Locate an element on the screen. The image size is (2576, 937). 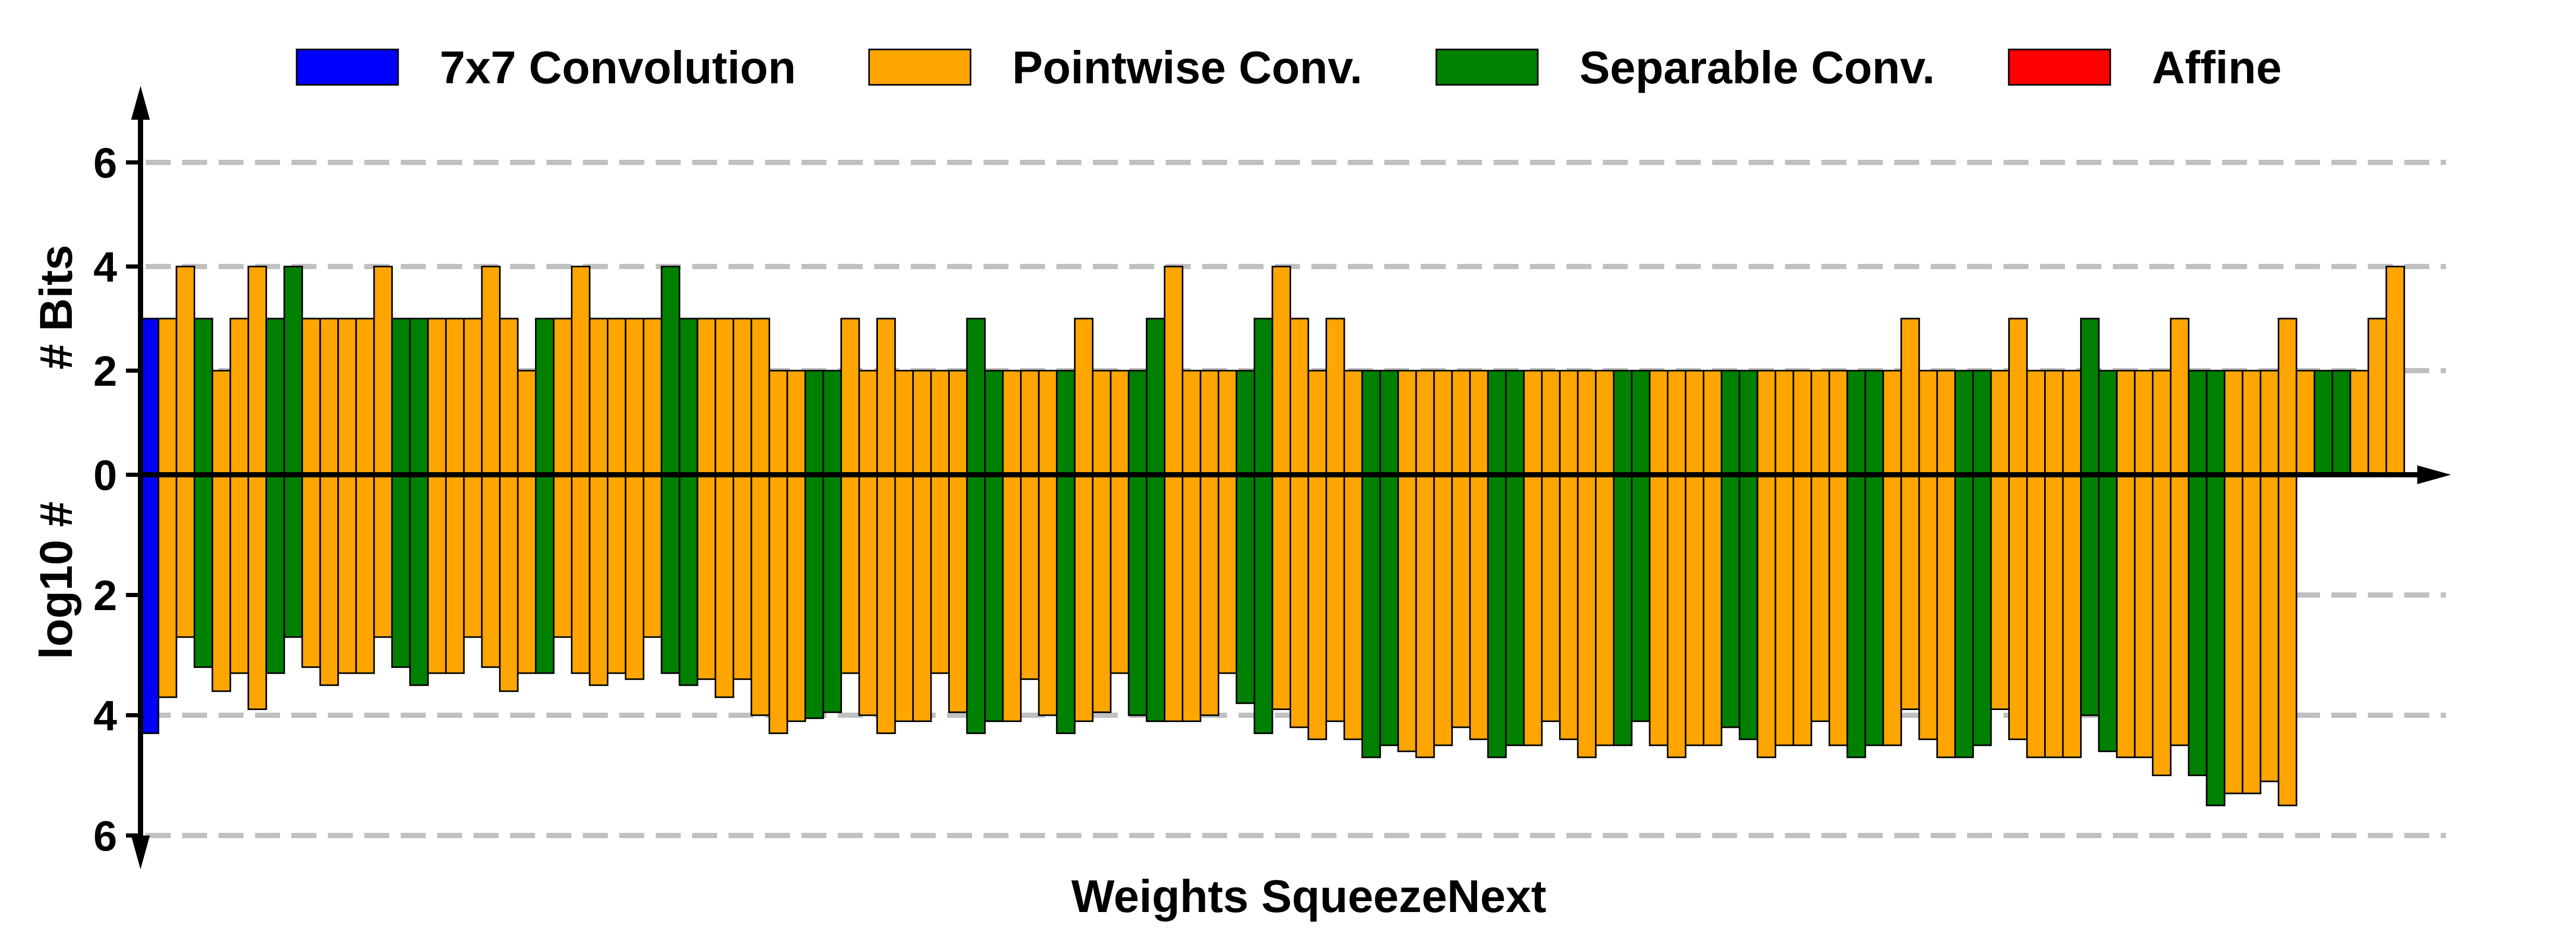
legend-swatch-sep is located at coordinates (1487, 67).